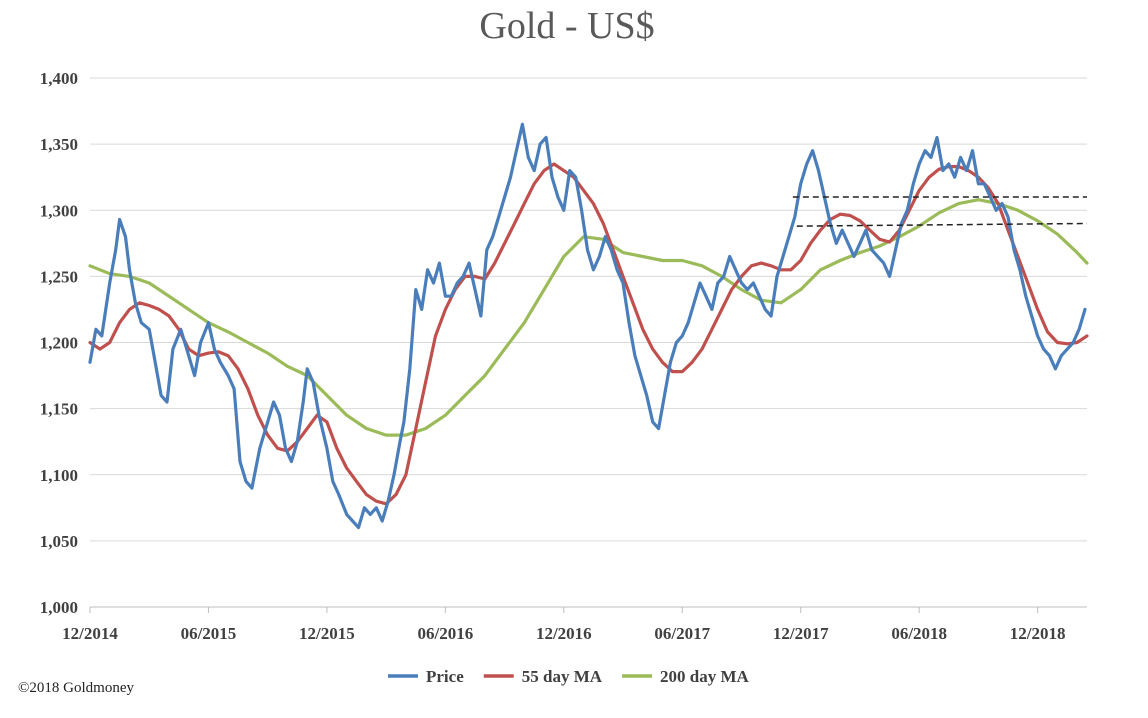  What do you see at coordinates (801, 633) in the screenshot?
I see `x-tick-label: 12/2017` at bounding box center [801, 633].